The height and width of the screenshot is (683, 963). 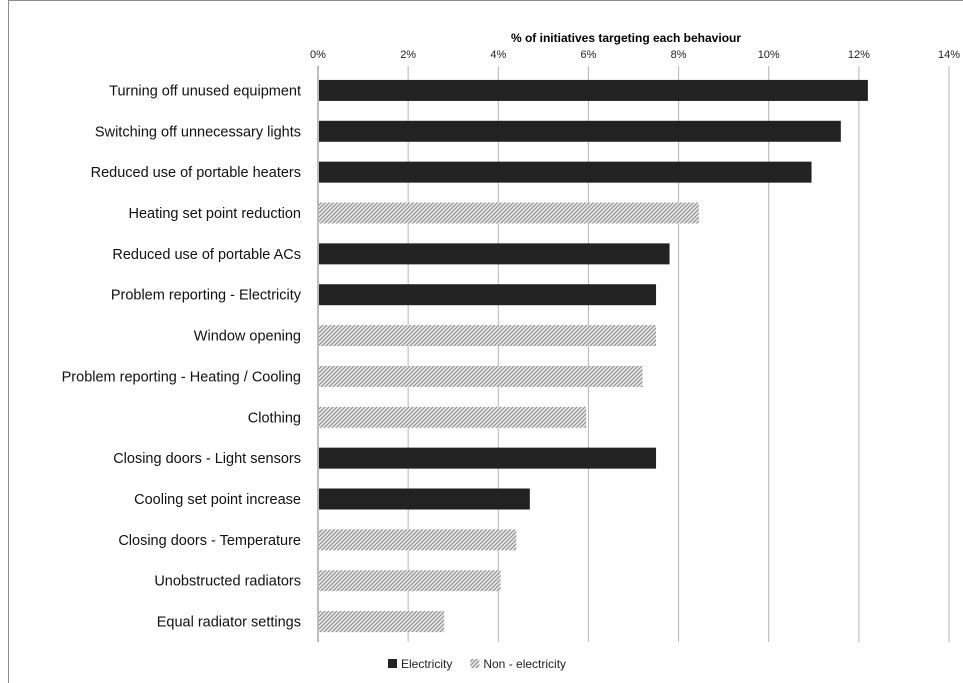 What do you see at coordinates (859, 55) in the screenshot?
I see `x-tick-label: 12%` at bounding box center [859, 55].